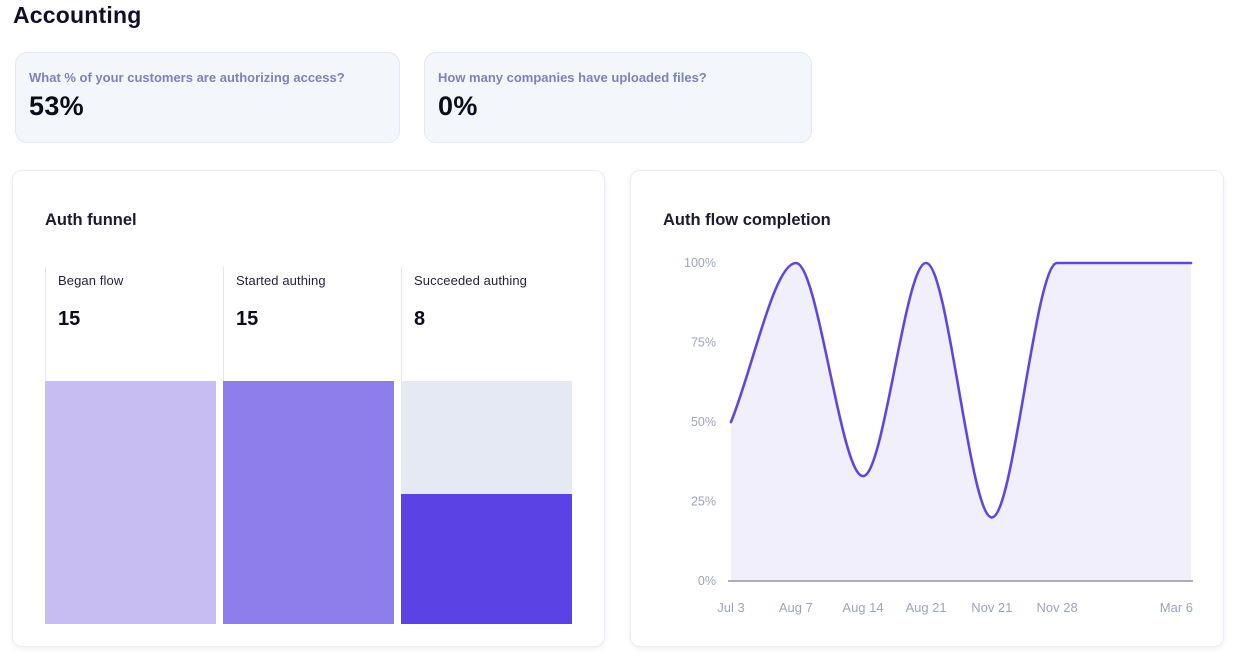  I want to click on funnel-step-began-flow: Began flow 15, so click(130, 445).